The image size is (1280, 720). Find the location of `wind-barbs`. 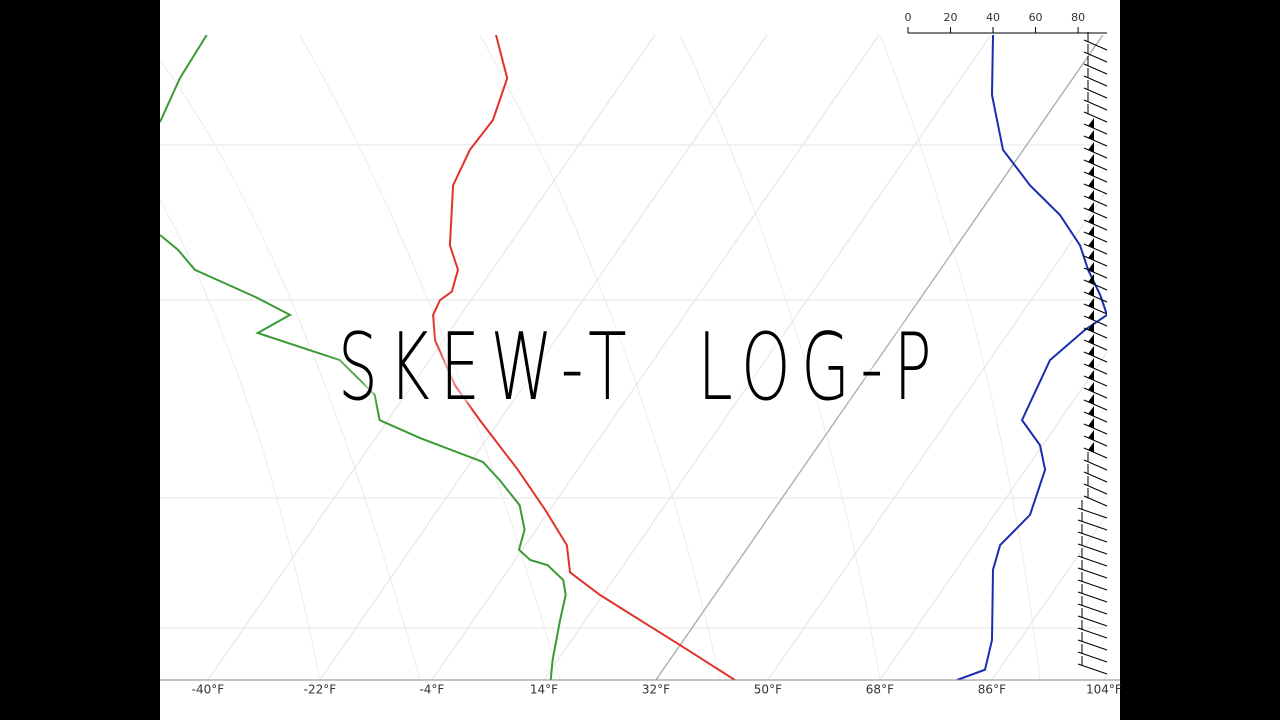

wind-barbs is located at coordinates (1092, 353).